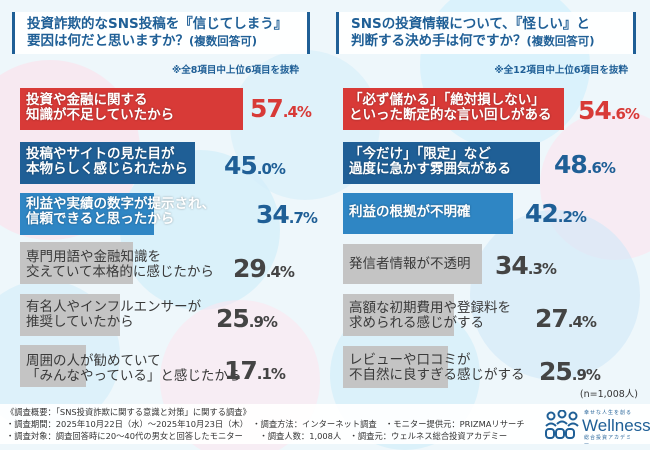 This screenshot has height=450, width=650. Describe the element at coordinates (561, 70) in the screenshot. I see `right-chart-note: ※全12項目中上位6項目を抜粋` at that location.